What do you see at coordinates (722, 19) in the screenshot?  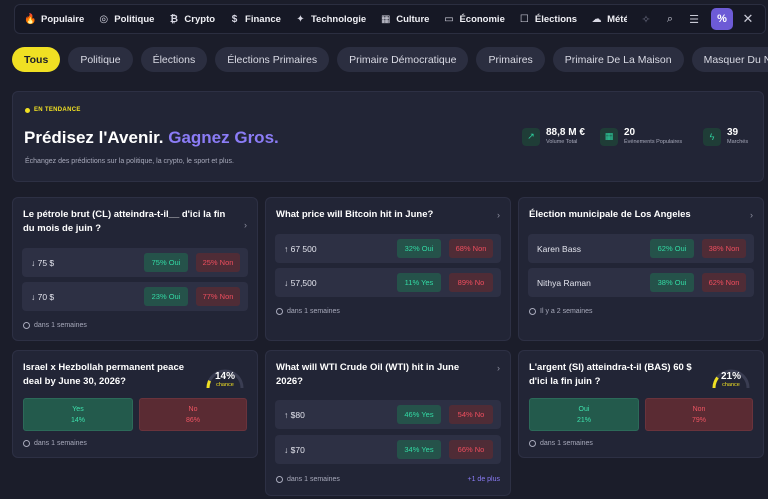 I see `percent-icon: %` at bounding box center [722, 19].